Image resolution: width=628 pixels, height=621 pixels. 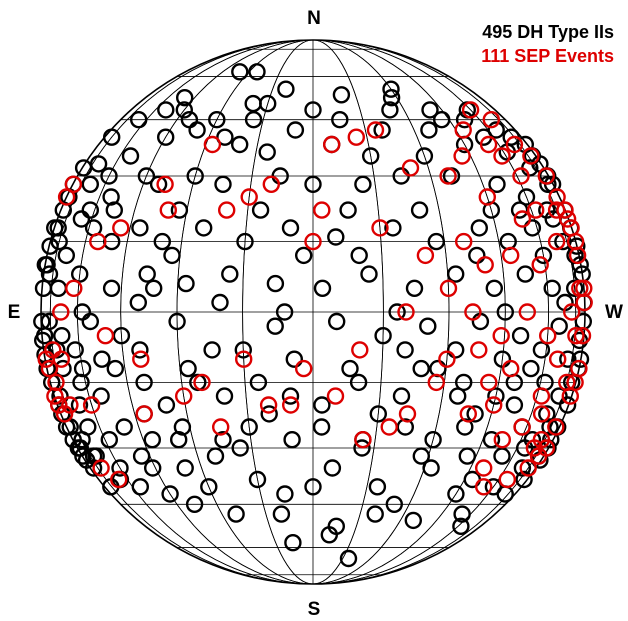 What do you see at coordinates (314, 18) in the screenshot?
I see `north-label: N` at bounding box center [314, 18].